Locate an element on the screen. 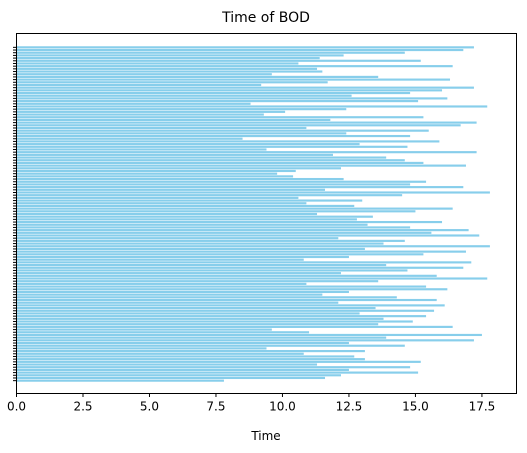 The width and height of the screenshot is (527, 453). x-ticks-group: 0.0 2.5 5.0 7.5 10.0 12.5 15.0 17.5 is located at coordinates (251, 403).